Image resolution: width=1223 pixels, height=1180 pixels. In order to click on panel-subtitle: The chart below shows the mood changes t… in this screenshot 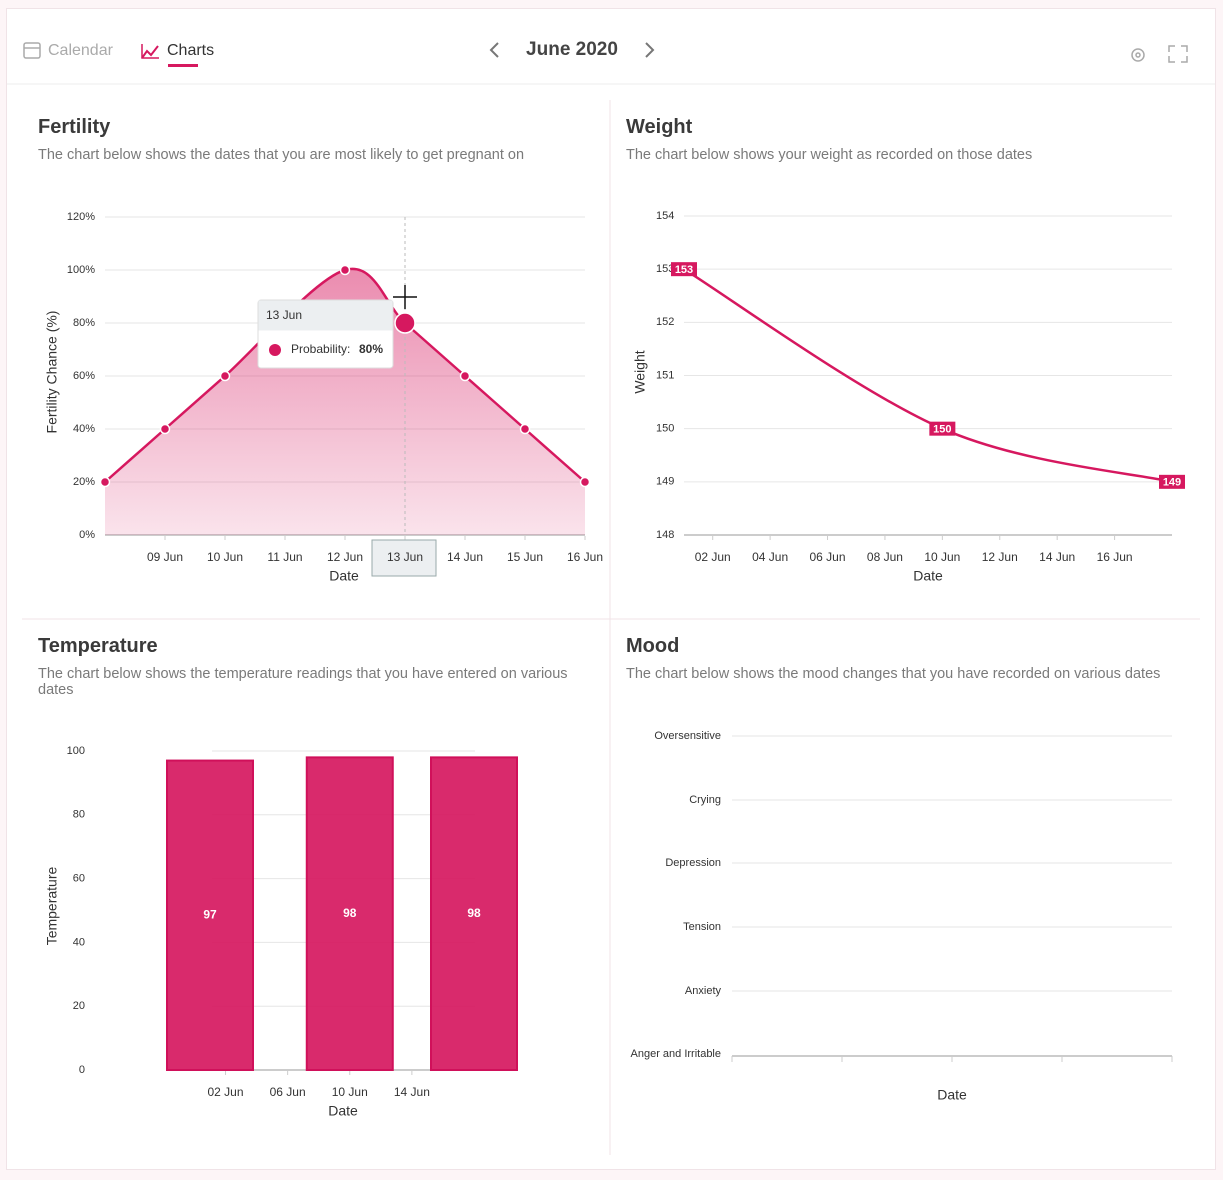, I will do `click(893, 674)`.